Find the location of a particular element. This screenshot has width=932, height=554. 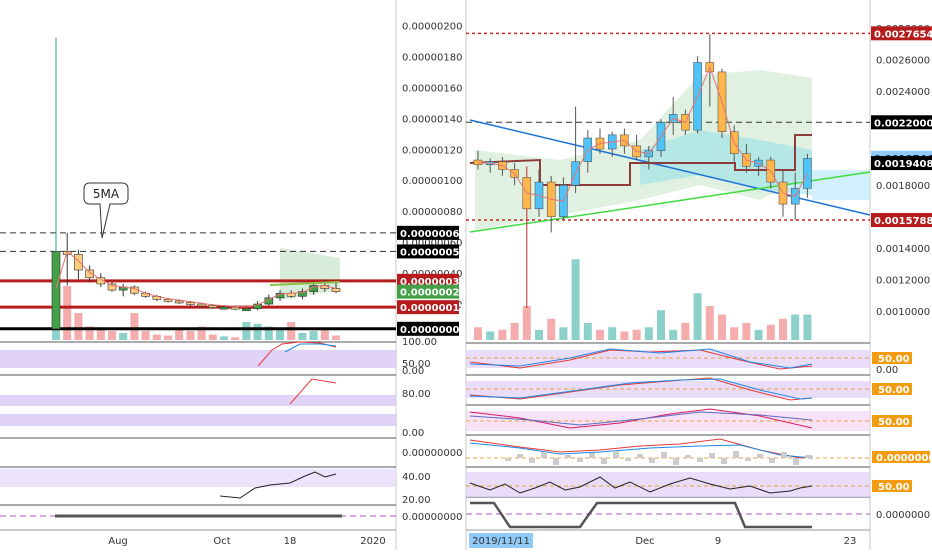

right-stoch-d is located at coordinates (641, 358).